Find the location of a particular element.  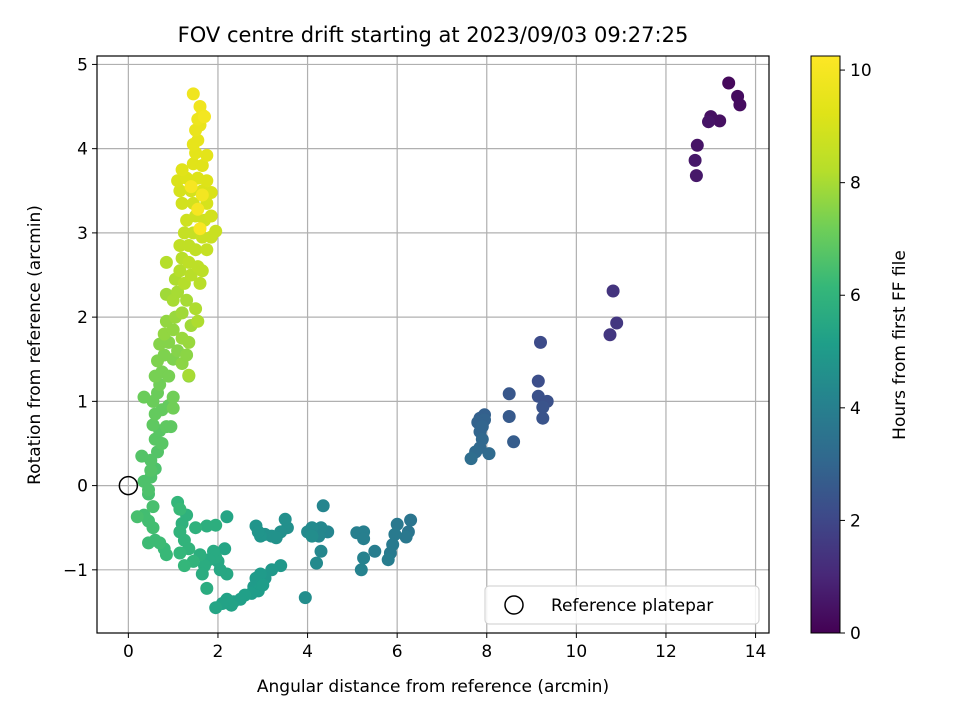

x-tick-label: 12 is located at coordinates (666, 652).